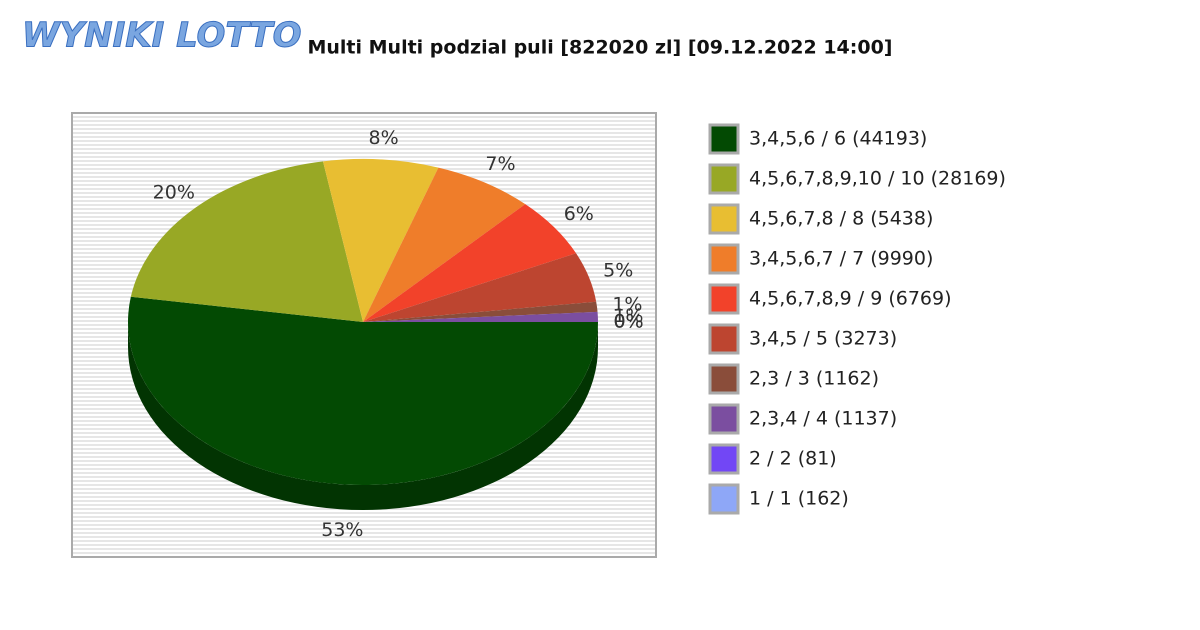 The image size is (1200, 630). What do you see at coordinates (628, 322) in the screenshot?
I see `value-label: 0%` at bounding box center [628, 322].